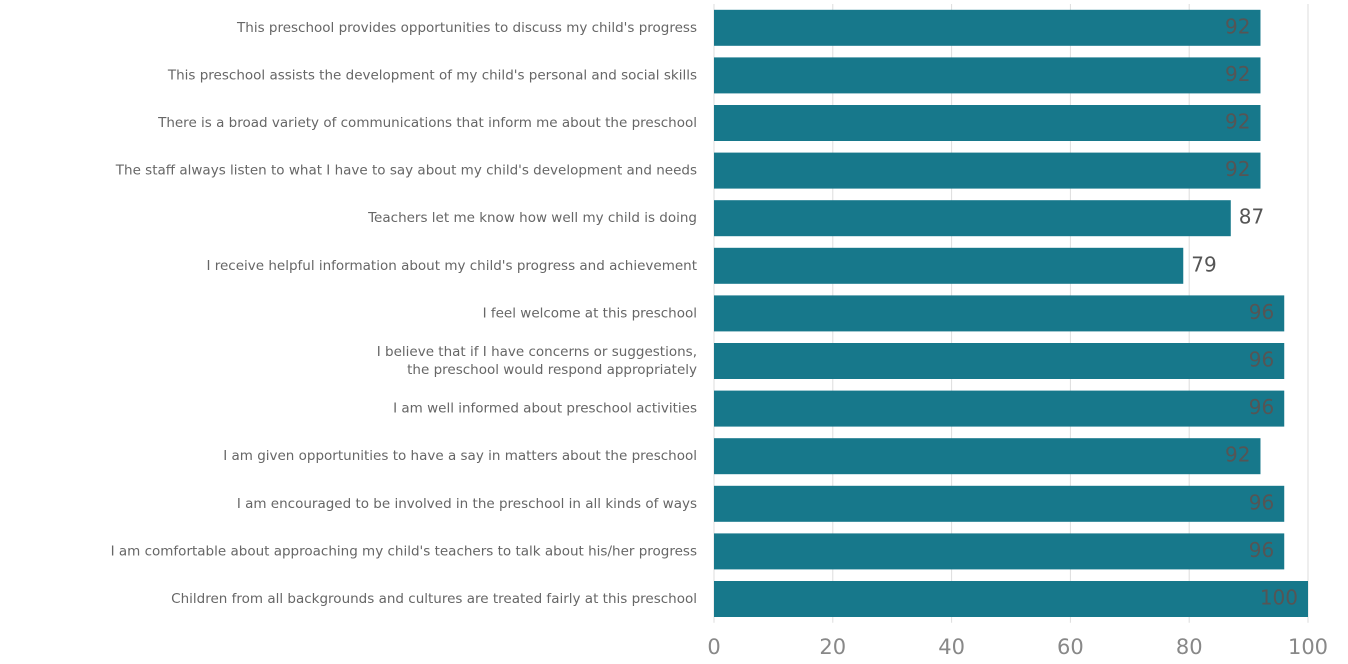 Image resolution: width=1348 pixels, height=664 pixels. I want to click on x-tick-label: 20, so click(832, 647).